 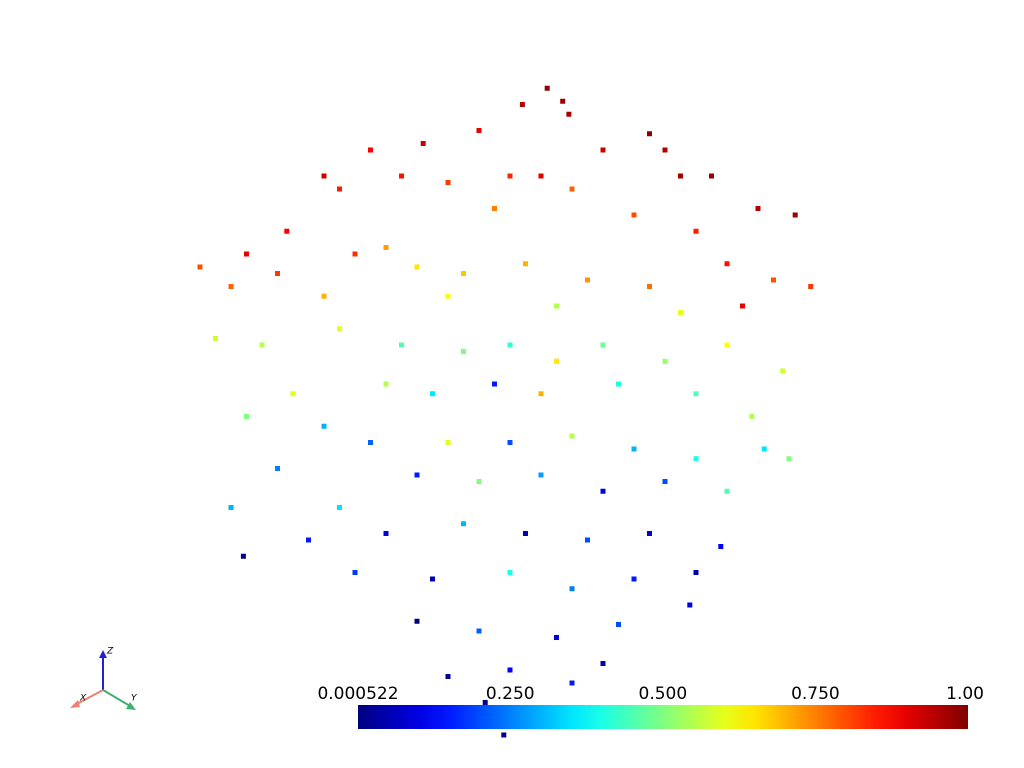 What do you see at coordinates (663, 717) in the screenshot?
I see `color-bar` at bounding box center [663, 717].